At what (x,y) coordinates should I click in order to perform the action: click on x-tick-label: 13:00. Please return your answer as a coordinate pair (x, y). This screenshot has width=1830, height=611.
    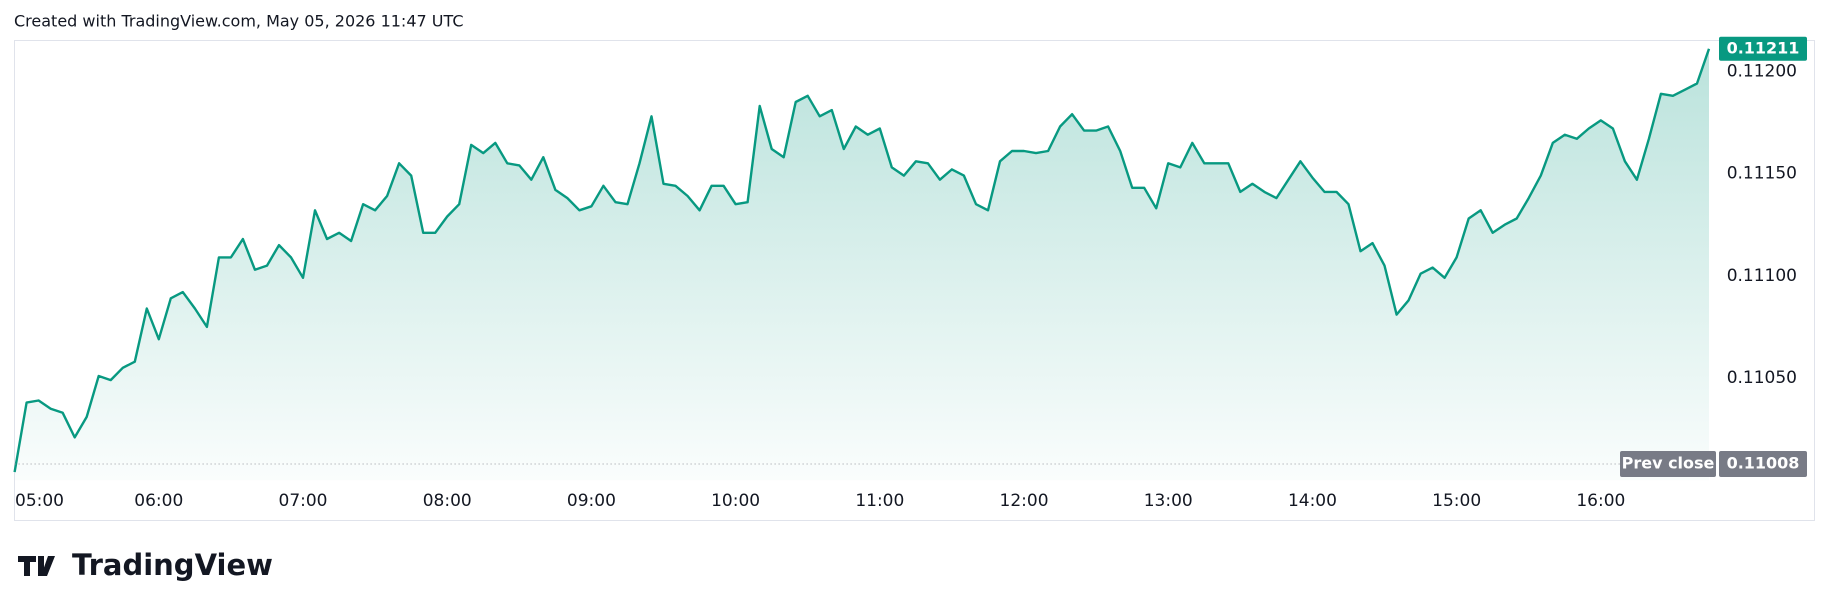
    Looking at the image, I should click on (1168, 501).